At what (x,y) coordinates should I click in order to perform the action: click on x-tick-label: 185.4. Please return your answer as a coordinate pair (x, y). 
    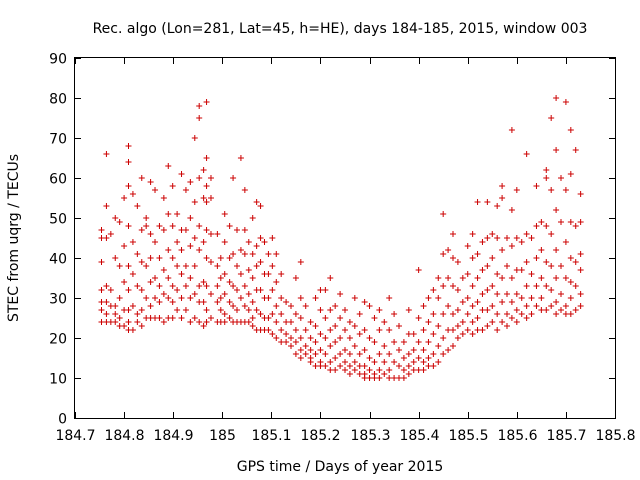
    Looking at the image, I should click on (419, 436).